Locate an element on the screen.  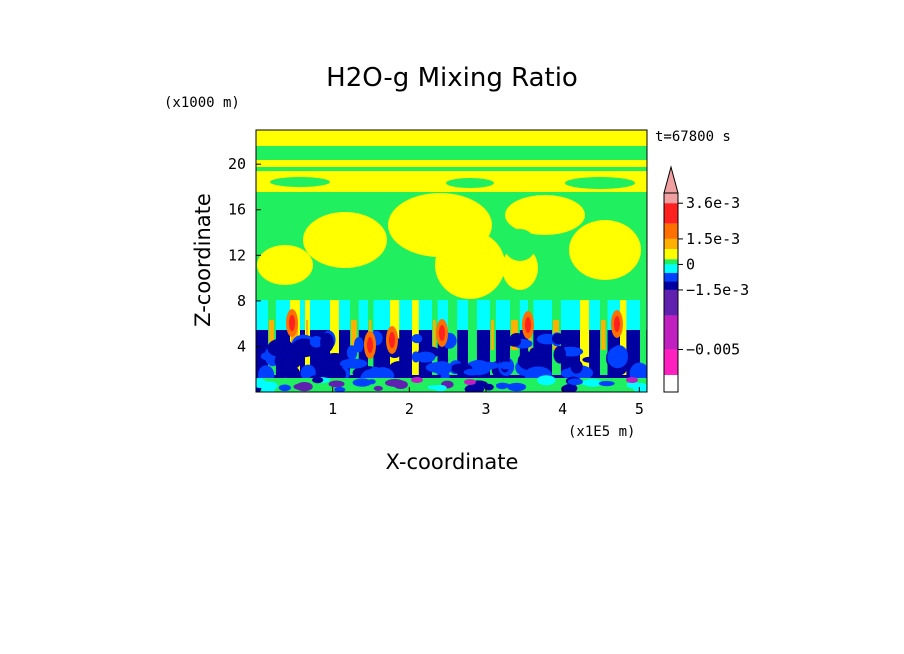
y-tick-label: 8 is located at coordinates (241, 301).